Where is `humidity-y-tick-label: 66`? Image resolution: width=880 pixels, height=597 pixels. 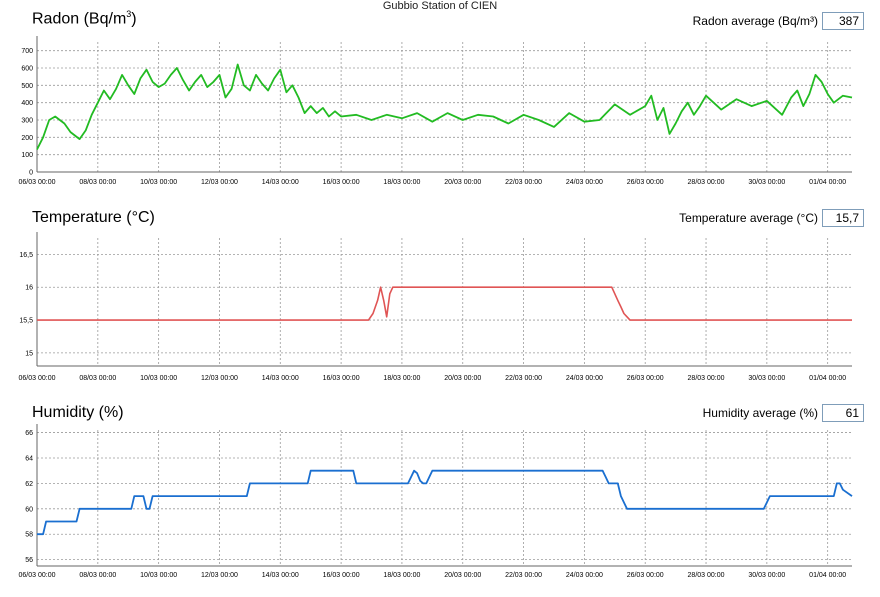
humidity-y-tick-label: 66 is located at coordinates (29, 433).